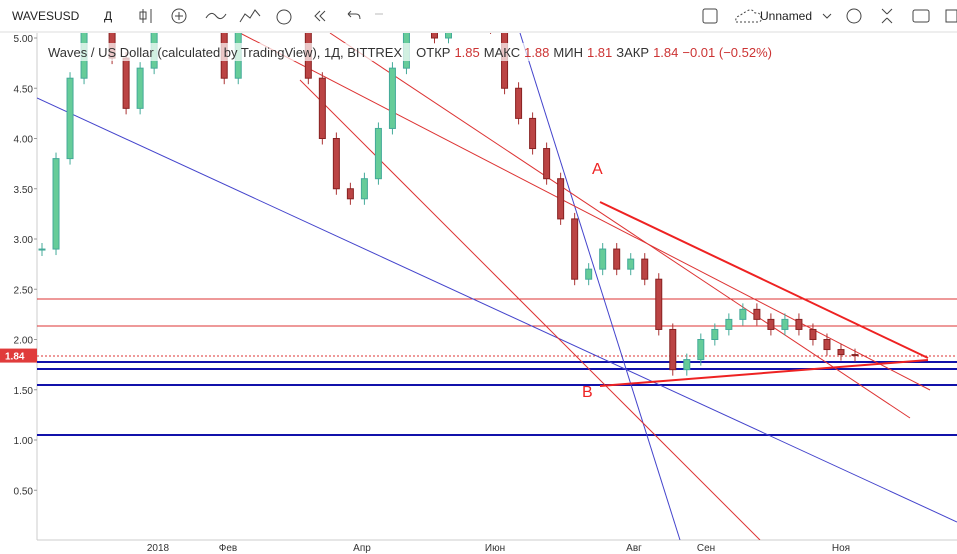  I want to click on x-tick-label: 2018, so click(158, 548).